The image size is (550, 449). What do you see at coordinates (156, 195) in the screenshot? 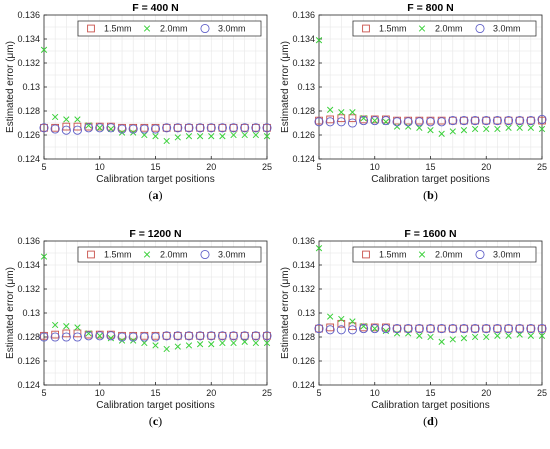
I see `panel-caption: (a)` at bounding box center [156, 195].